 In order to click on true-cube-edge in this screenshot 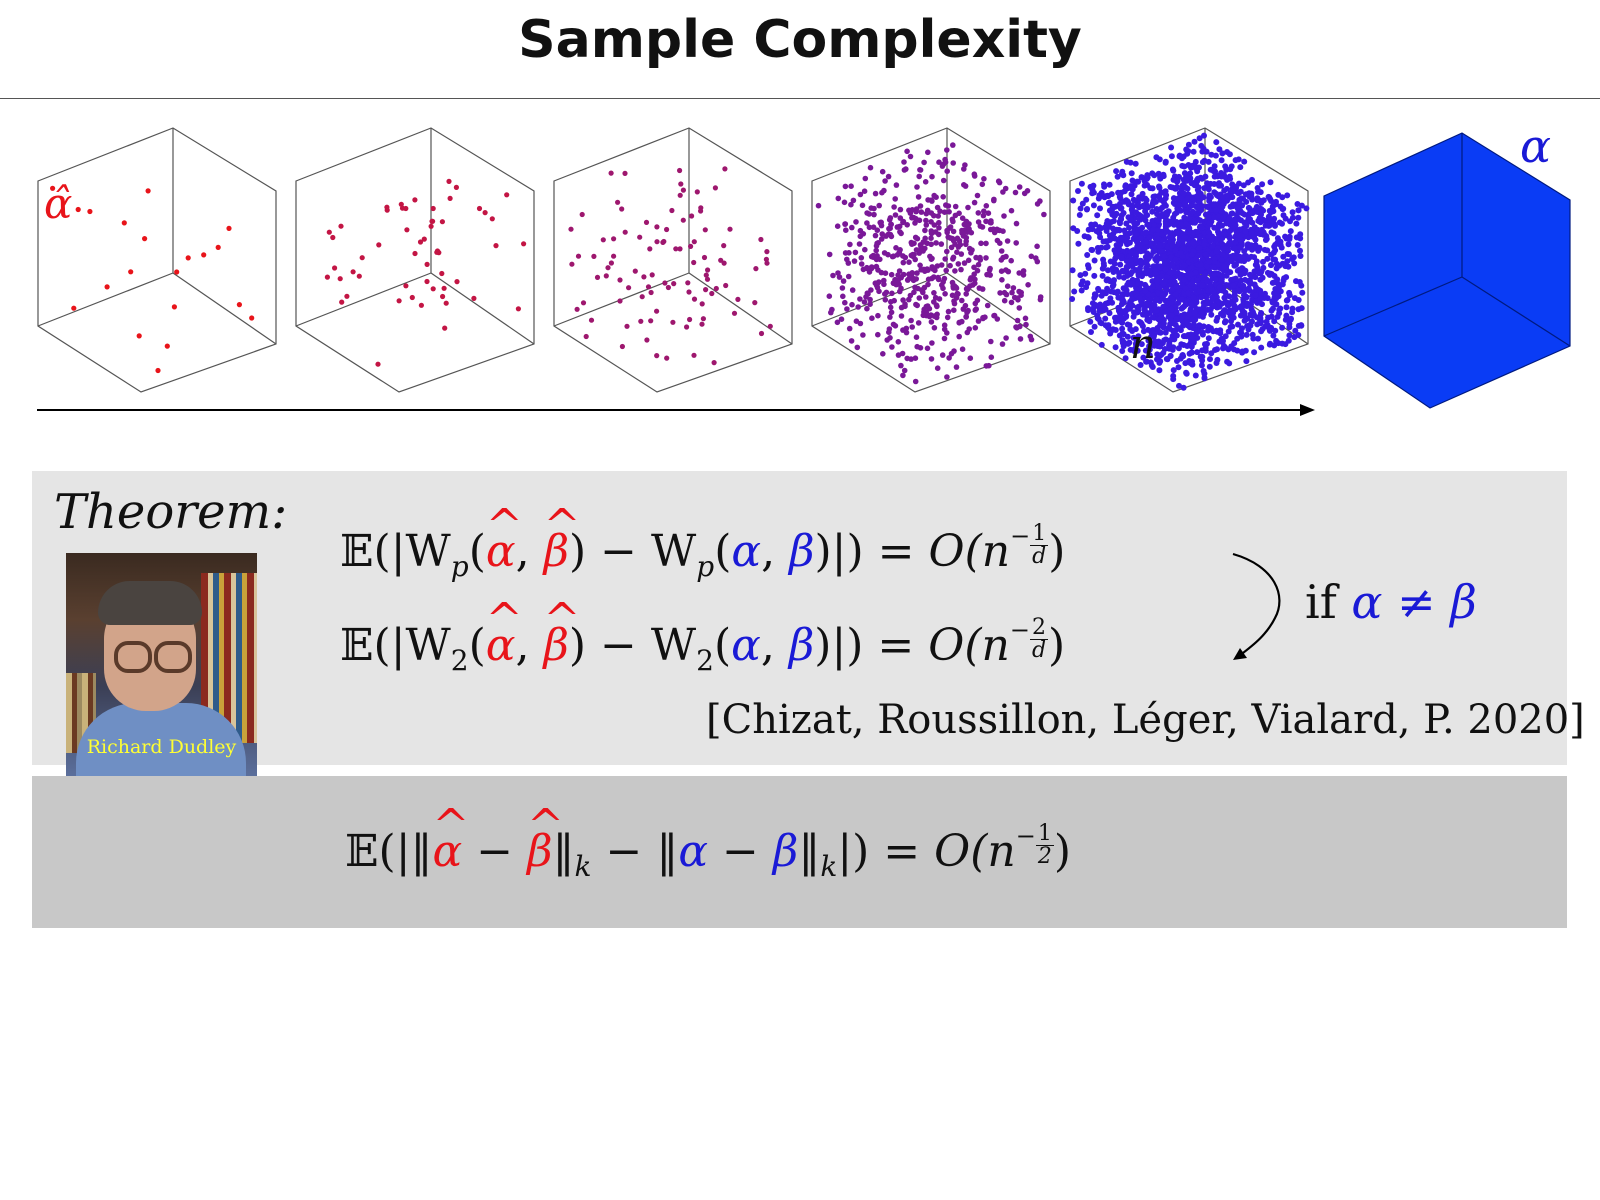, I will do `click(1393, 306)`.